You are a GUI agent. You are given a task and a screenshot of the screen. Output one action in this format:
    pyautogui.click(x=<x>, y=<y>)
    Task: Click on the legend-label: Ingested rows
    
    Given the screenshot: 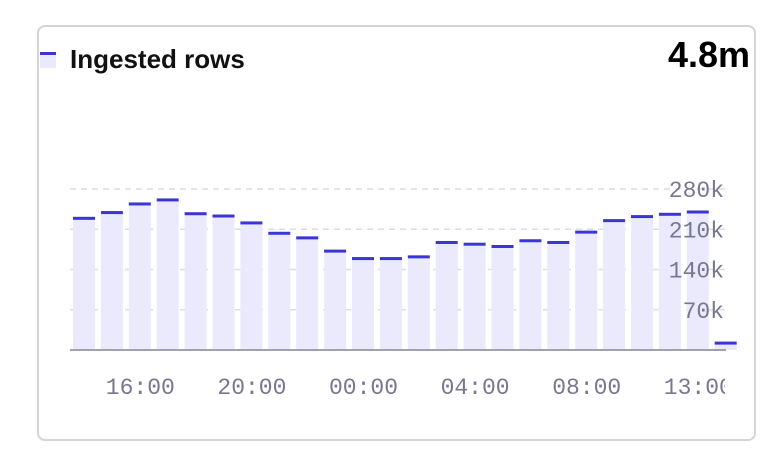 What is the action you would take?
    pyautogui.click(x=157, y=59)
    